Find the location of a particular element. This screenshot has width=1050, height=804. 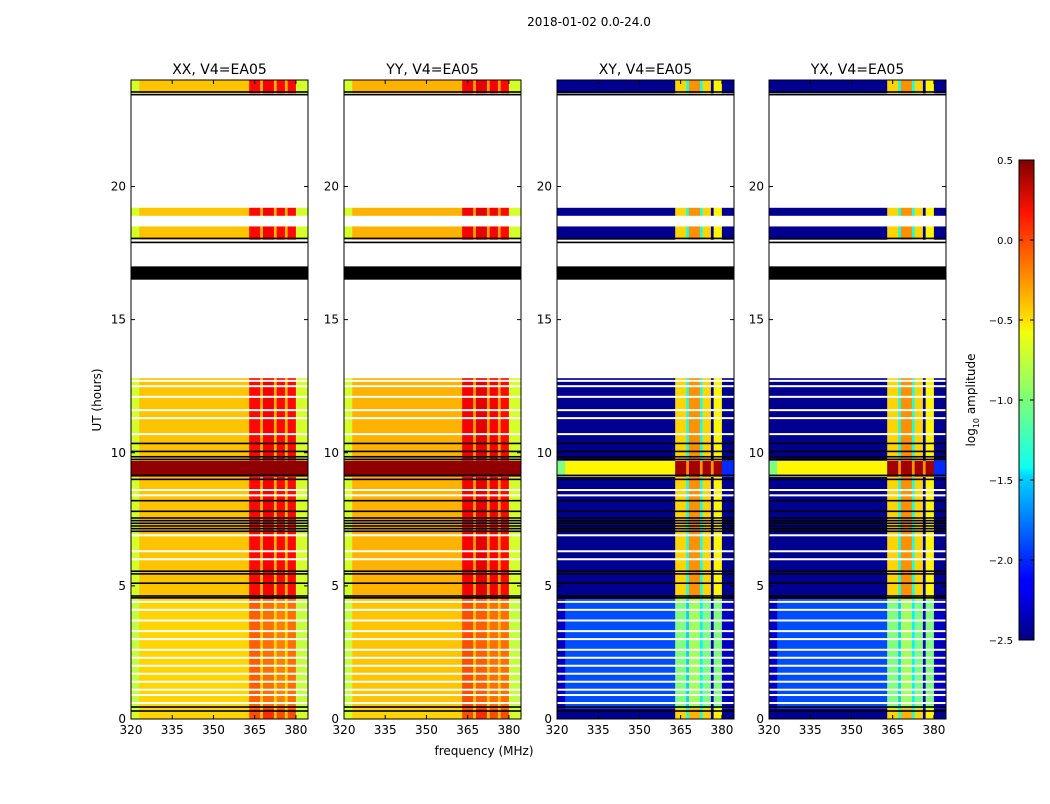

x-tick-label: 365 is located at coordinates (467, 730).